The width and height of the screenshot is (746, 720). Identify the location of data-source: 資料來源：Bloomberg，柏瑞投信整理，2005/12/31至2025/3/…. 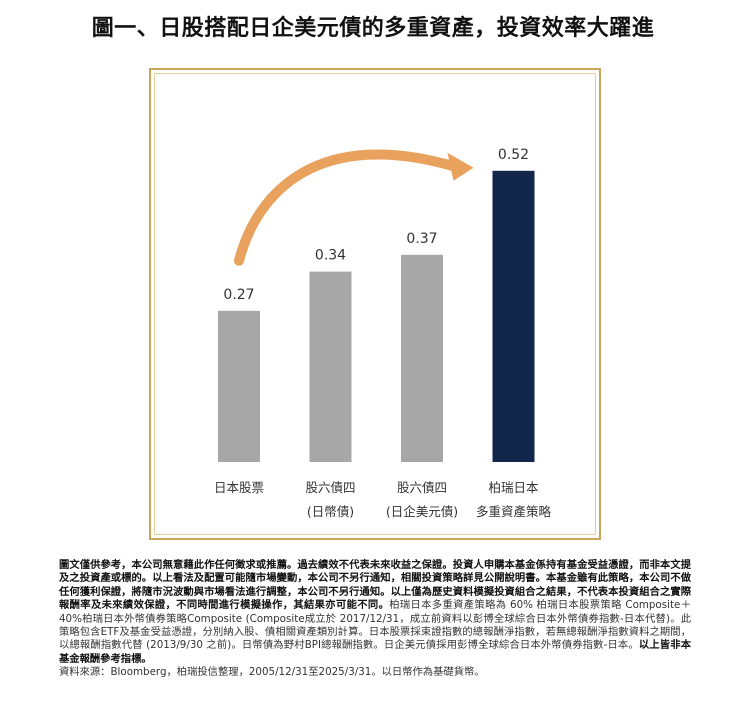
(272, 672).